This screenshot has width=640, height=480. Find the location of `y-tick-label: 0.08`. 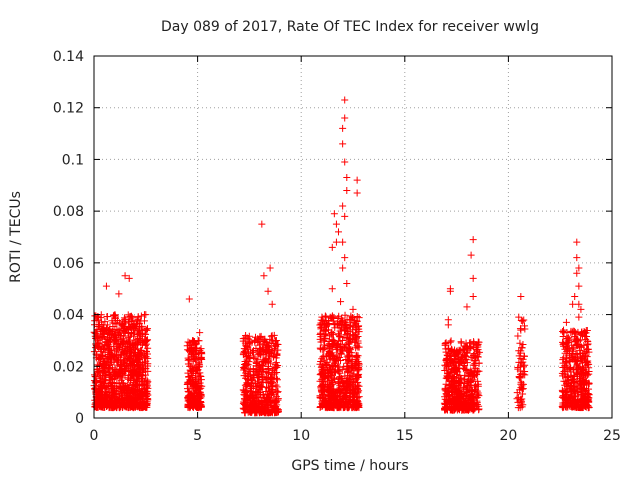

y-tick-label: 0.08 is located at coordinates (68, 212).